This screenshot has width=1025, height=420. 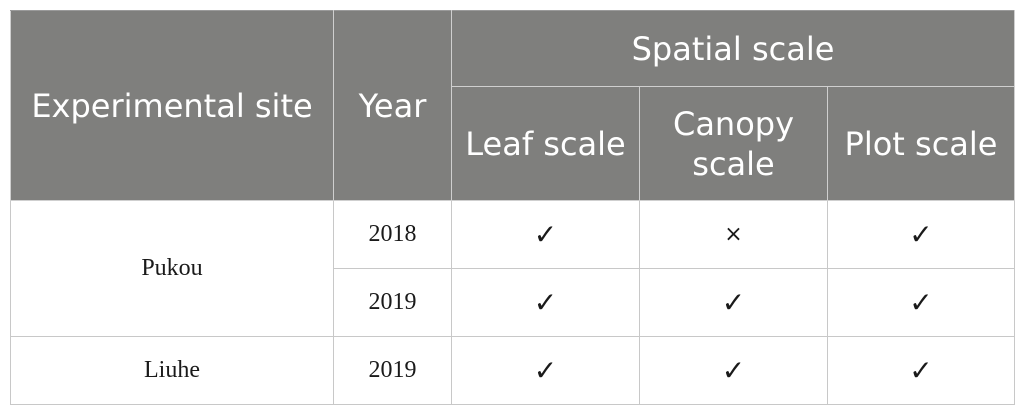 What do you see at coordinates (172, 105) in the screenshot?
I see `header-experimental-site: Experimental site` at bounding box center [172, 105].